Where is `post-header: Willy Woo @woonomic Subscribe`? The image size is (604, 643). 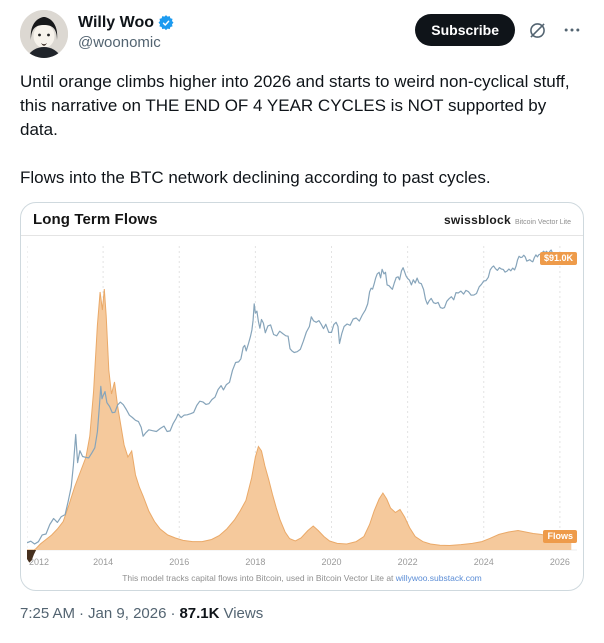 post-header: Willy Woo @woonomic Subscribe is located at coordinates (302, 34).